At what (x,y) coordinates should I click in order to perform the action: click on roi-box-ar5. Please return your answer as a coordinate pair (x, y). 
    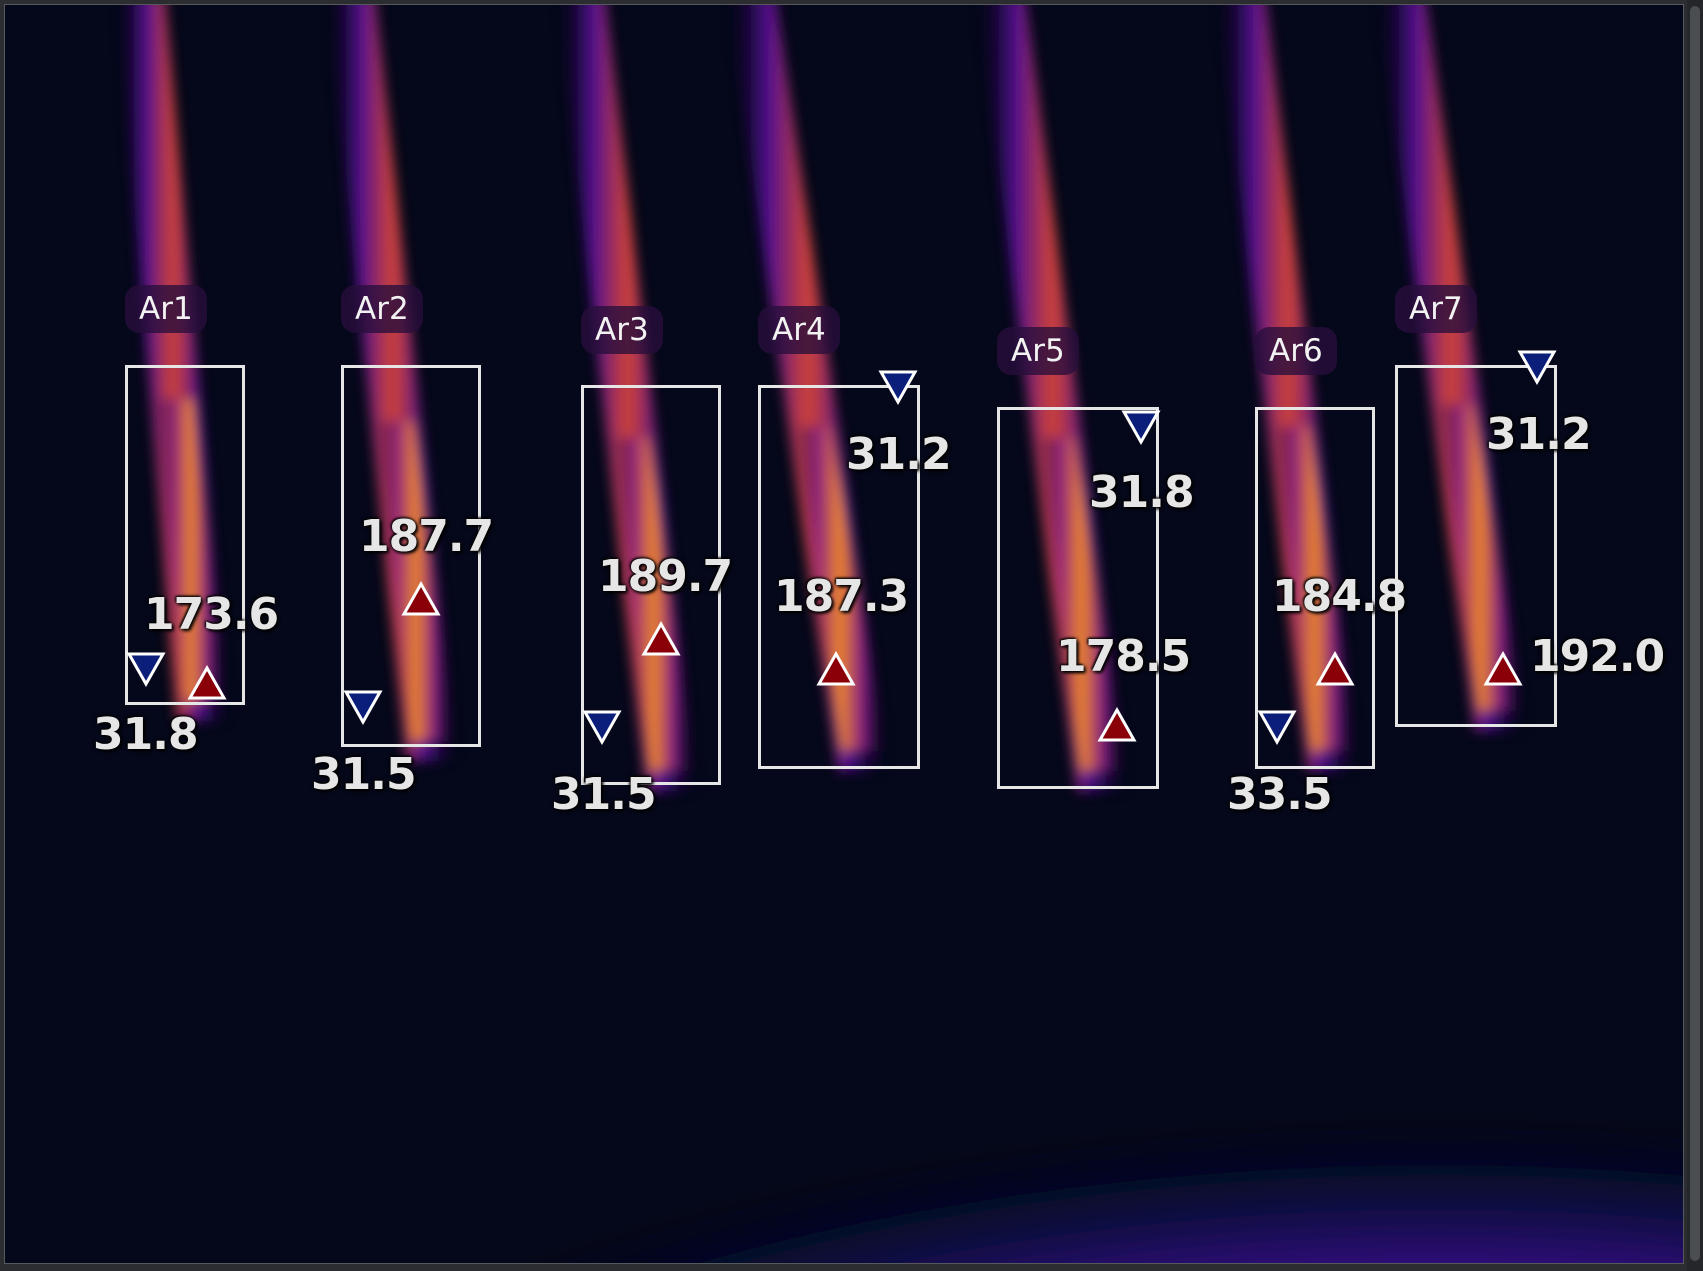
    Looking at the image, I should click on (1078, 598).